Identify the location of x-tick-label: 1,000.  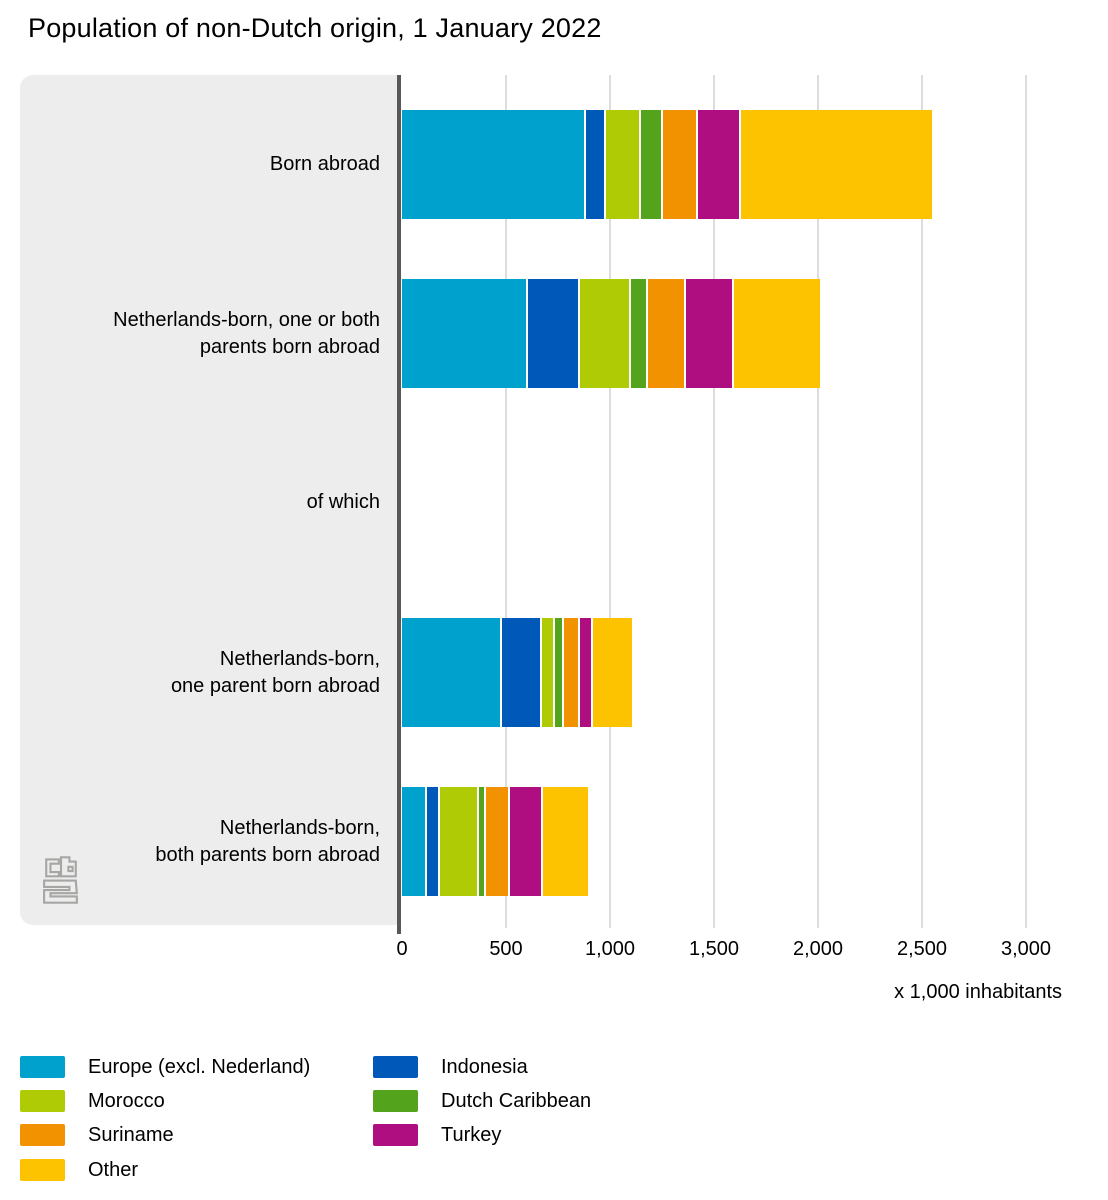
(610, 949).